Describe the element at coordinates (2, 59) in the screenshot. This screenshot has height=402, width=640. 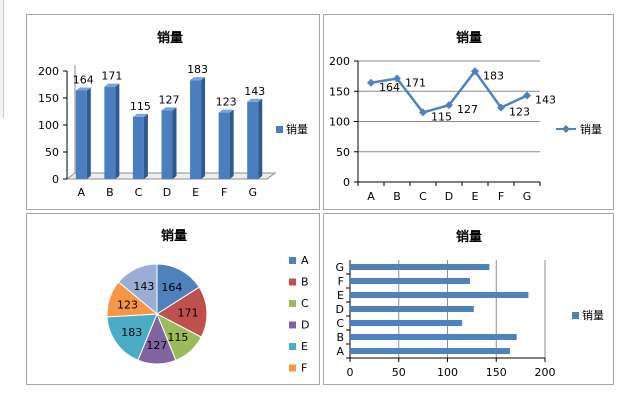
I see `window-edge` at that location.